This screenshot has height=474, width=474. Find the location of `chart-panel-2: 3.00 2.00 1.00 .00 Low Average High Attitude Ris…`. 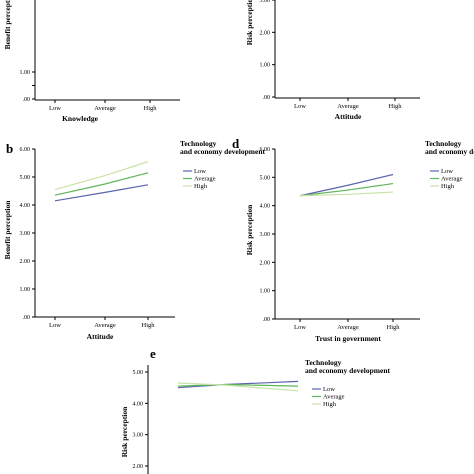

chart-panel-2: 3.00 2.00 1.00 .00 Low Average High Attitude Ris… is located at coordinates (332, 60).